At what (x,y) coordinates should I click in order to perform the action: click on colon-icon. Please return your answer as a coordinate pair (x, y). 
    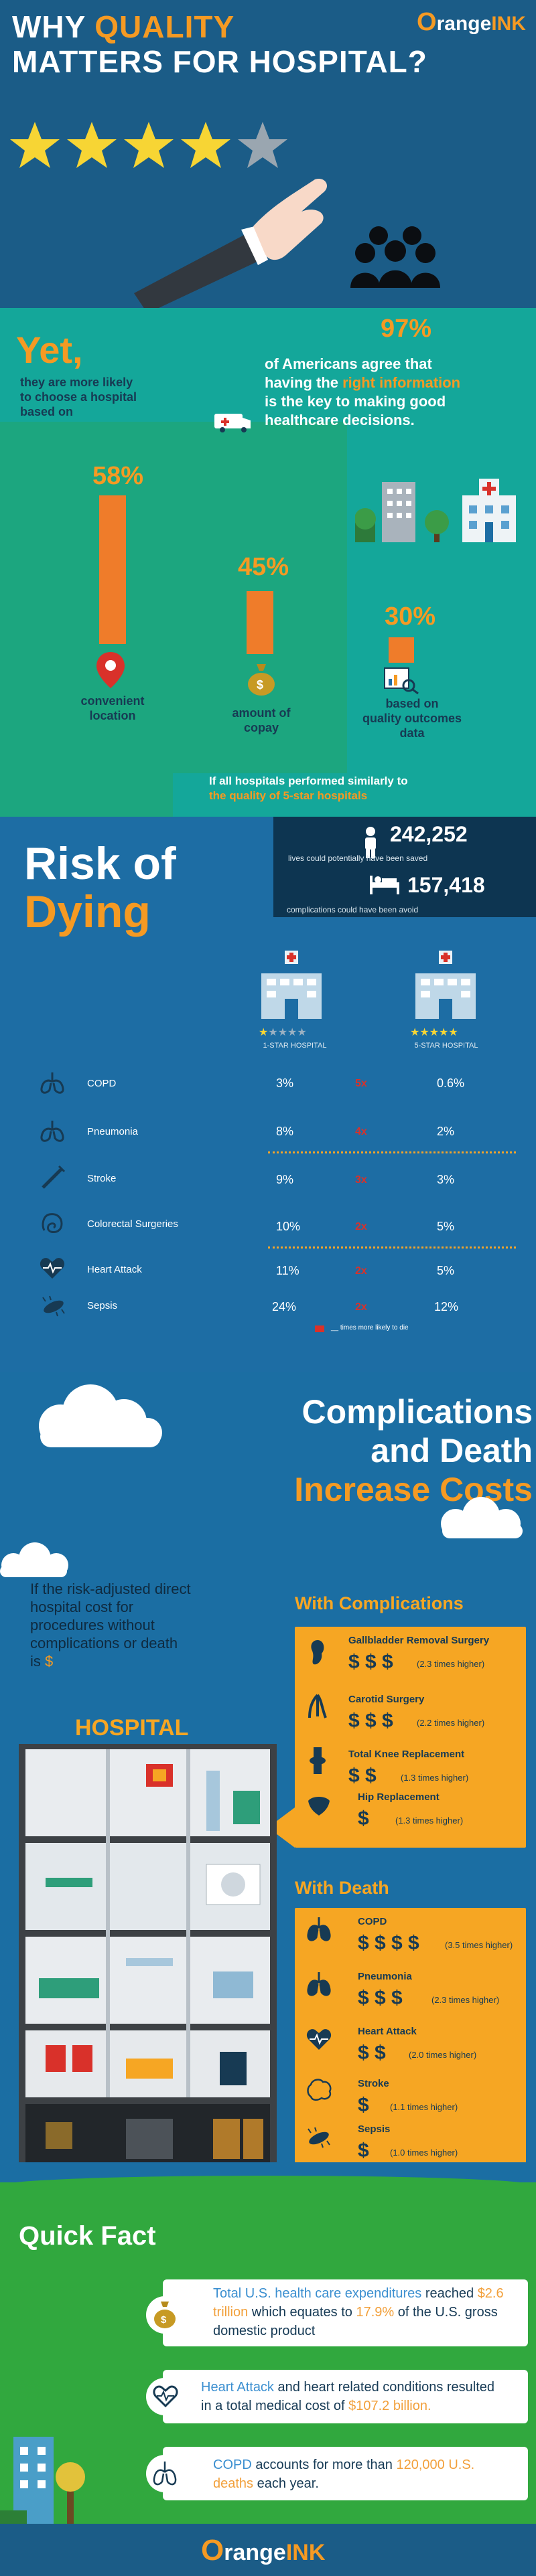
    Looking at the image, I should click on (53, 1225).